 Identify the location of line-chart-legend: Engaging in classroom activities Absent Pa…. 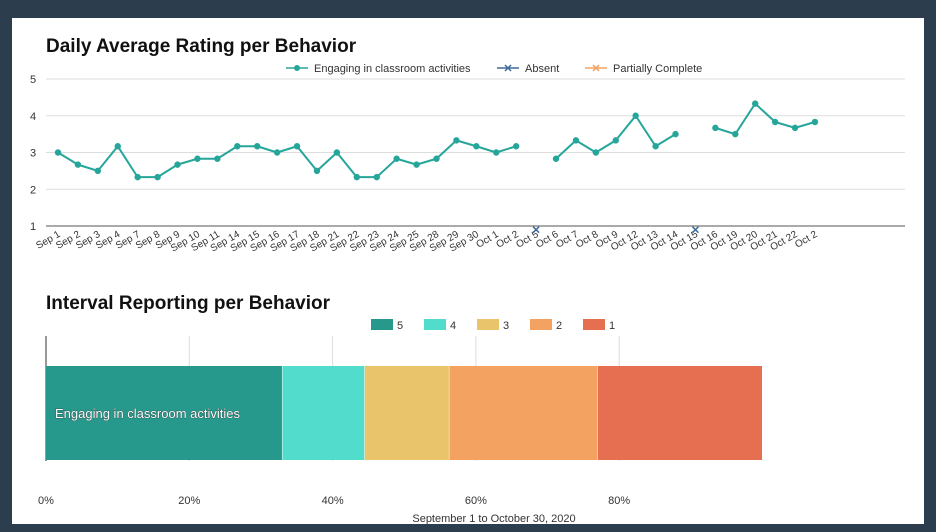
(494, 69).